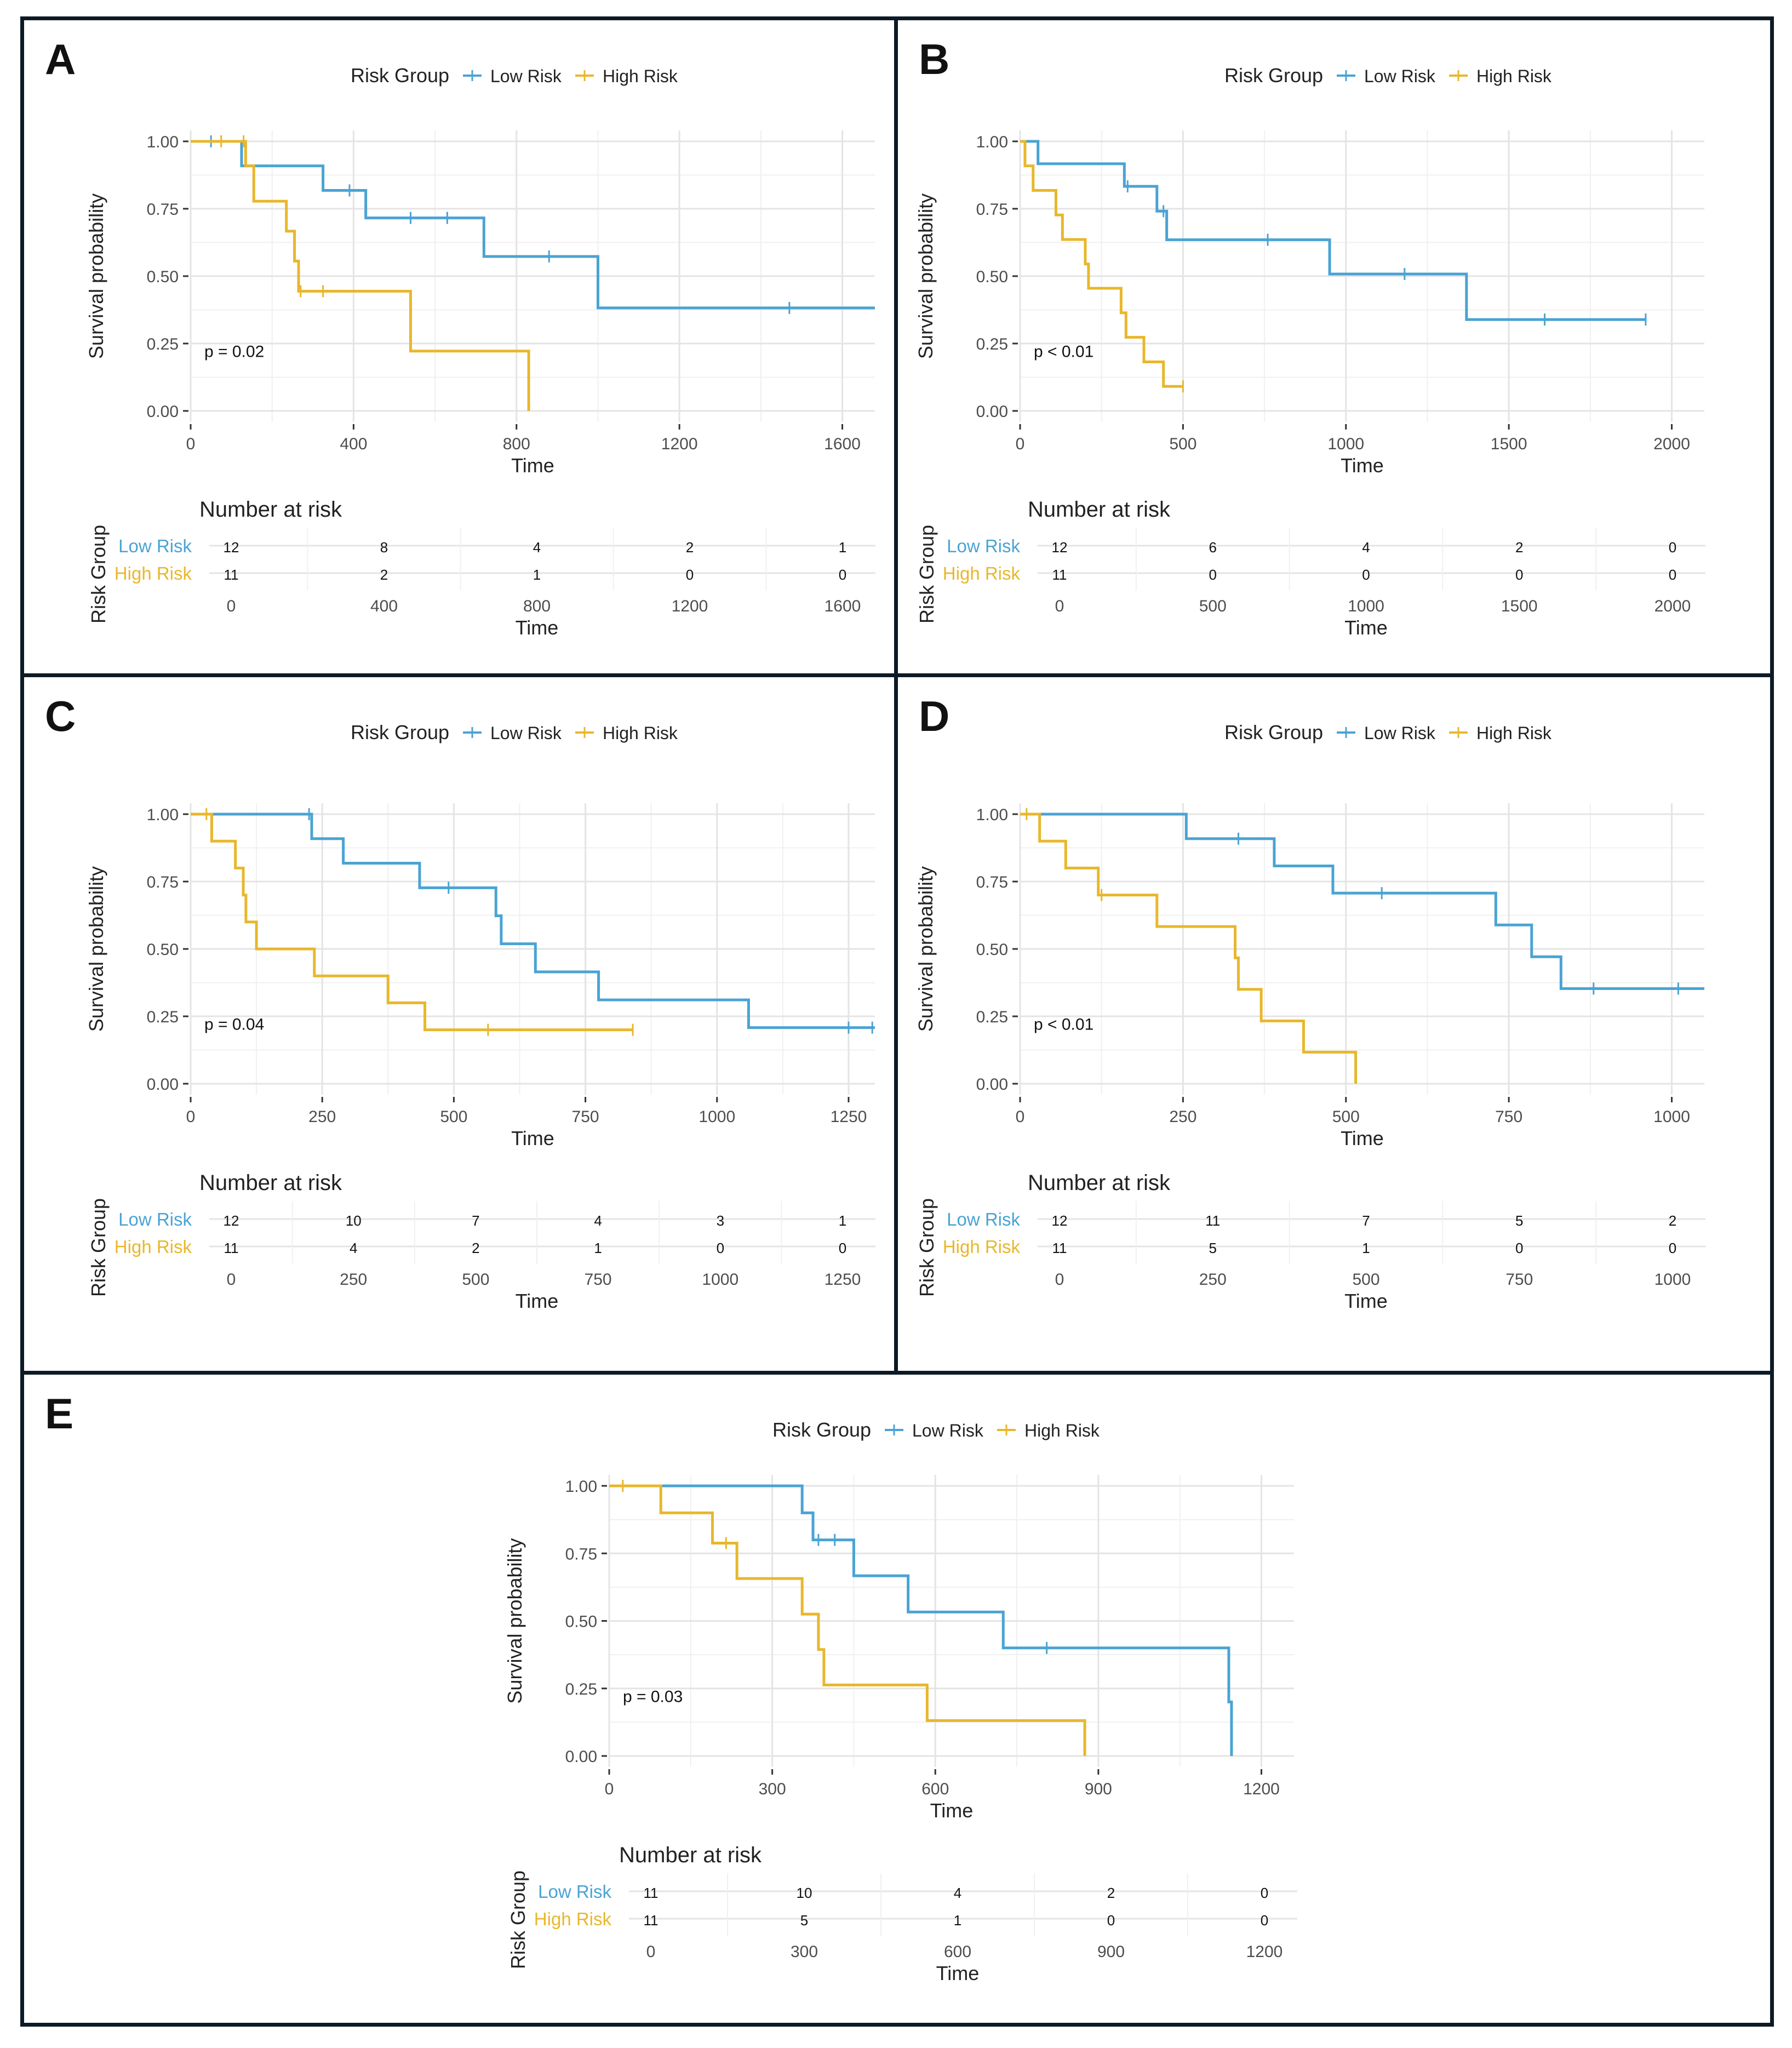 This screenshot has height=2048, width=1792. What do you see at coordinates (322, 1117) in the screenshot?
I see `x-tick-label: 250` at bounding box center [322, 1117].